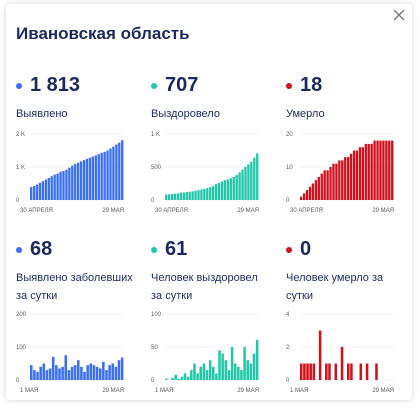  Describe the element at coordinates (74, 287) in the screenshot. I see `stat-label: Выявлено заболевших за сутки` at that location.